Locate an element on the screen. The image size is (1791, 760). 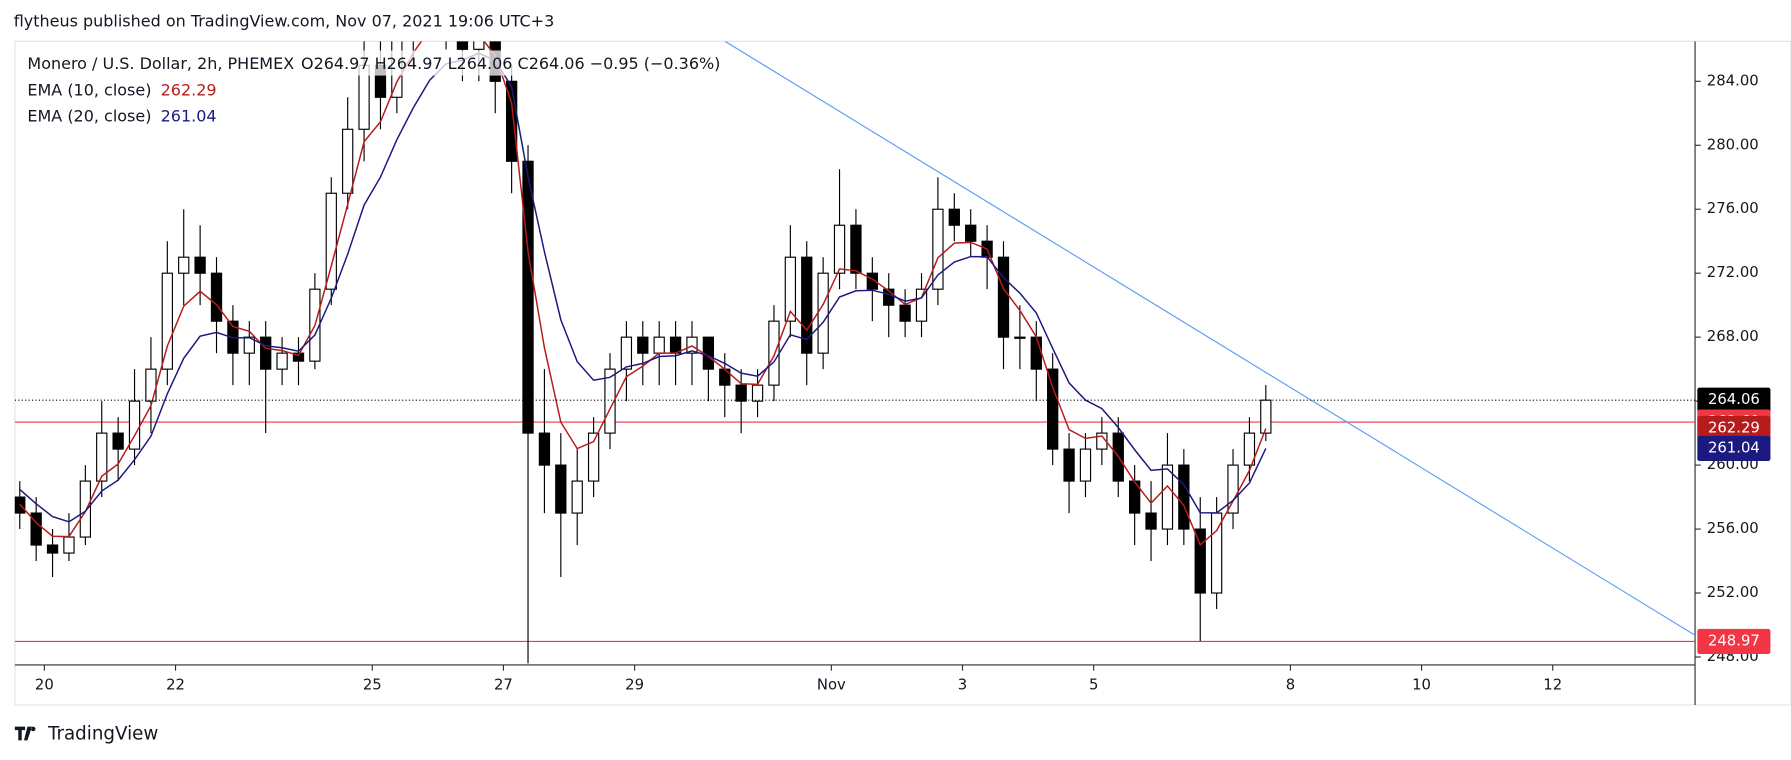
x-tick-label: 20 is located at coordinates (44, 685).